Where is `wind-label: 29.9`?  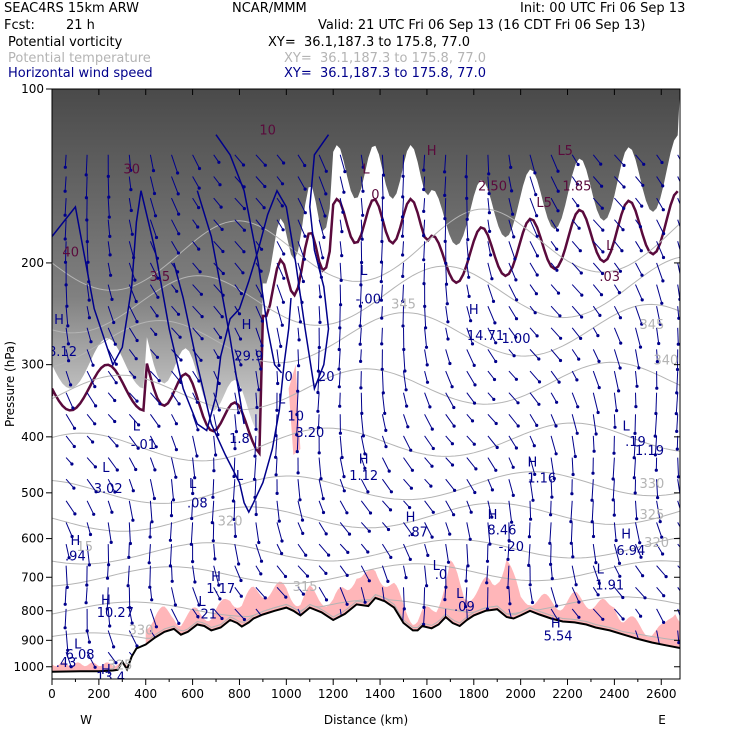 wind-label: 29.9 is located at coordinates (248, 356).